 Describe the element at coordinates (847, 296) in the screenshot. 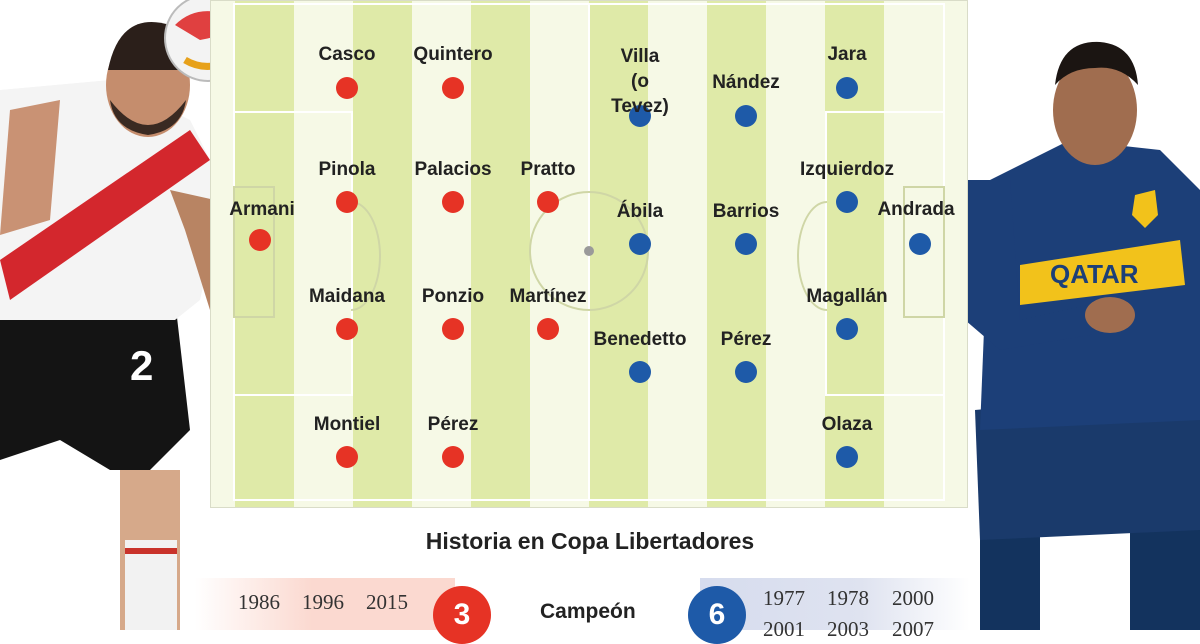

I see `player-name: Magallán` at that location.